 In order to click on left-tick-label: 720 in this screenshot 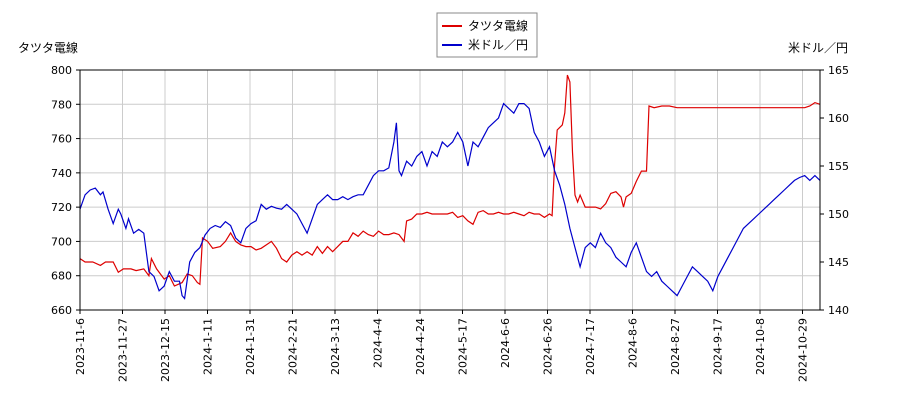, I will do `click(61, 207)`.